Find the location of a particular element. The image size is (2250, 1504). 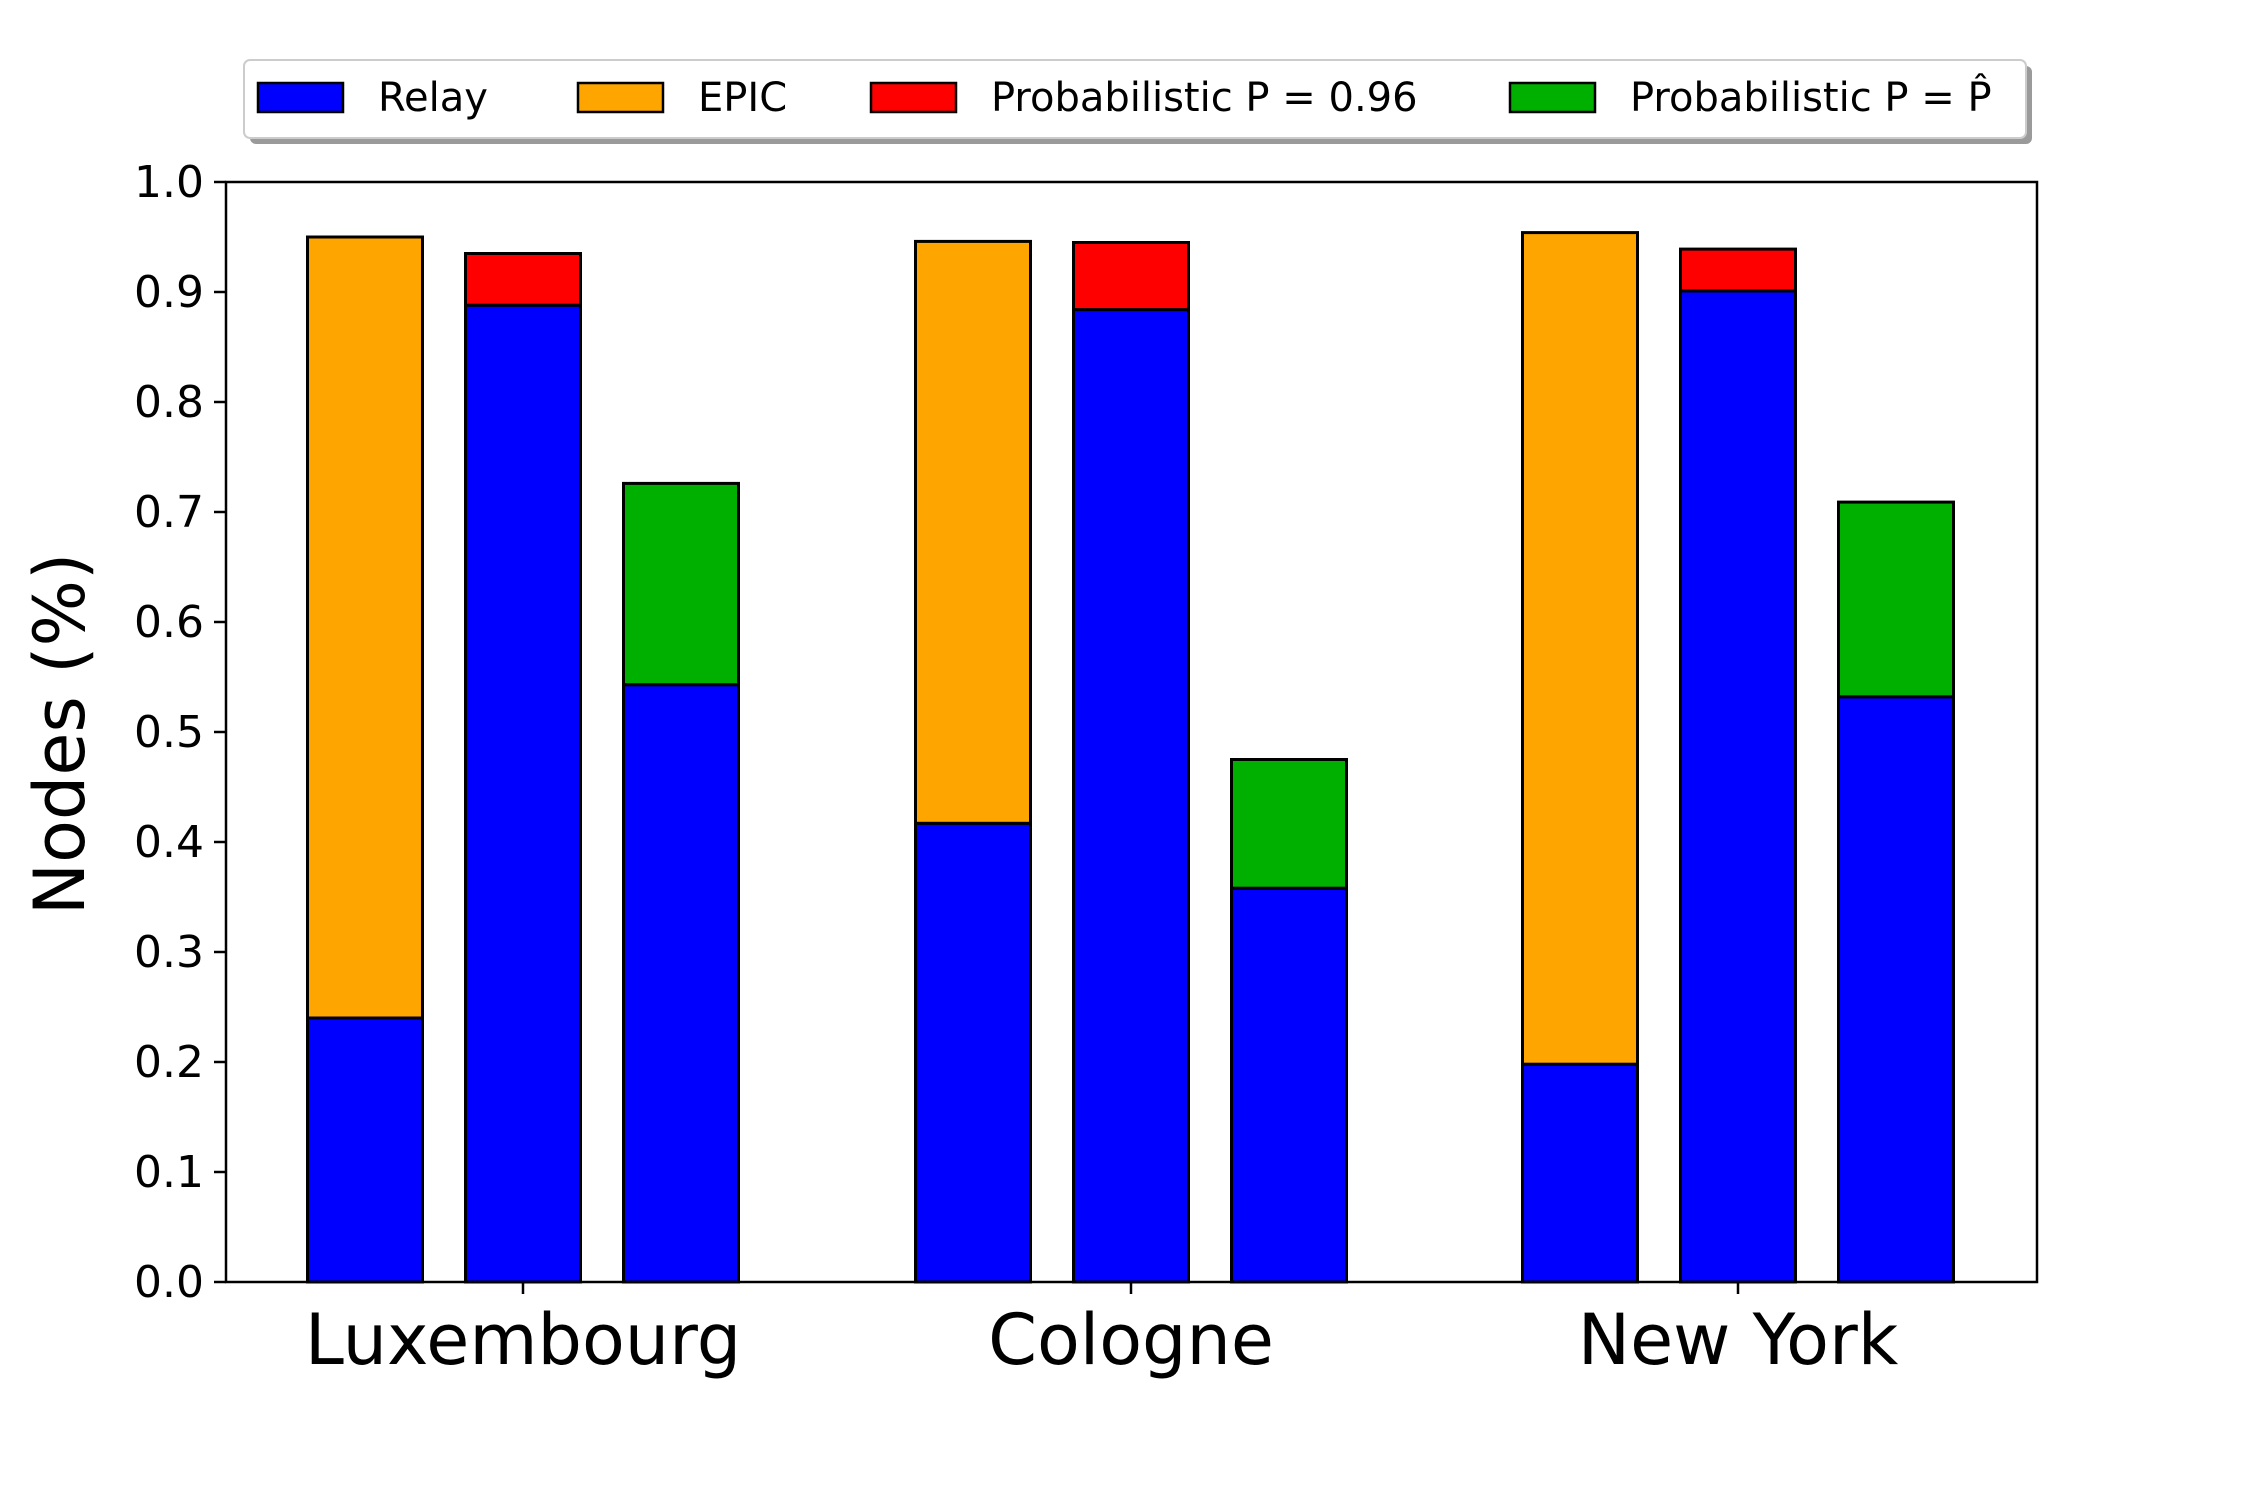

y-tick-label: 0.8 is located at coordinates (169, 402).